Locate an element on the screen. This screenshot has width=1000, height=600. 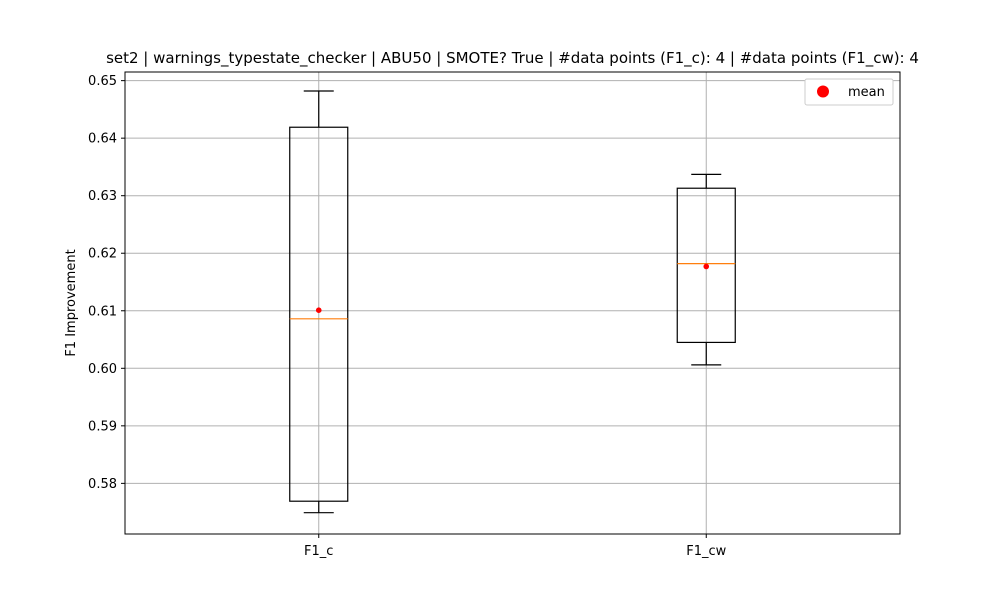
y-tick-label: 0.61 is located at coordinates (102, 311).